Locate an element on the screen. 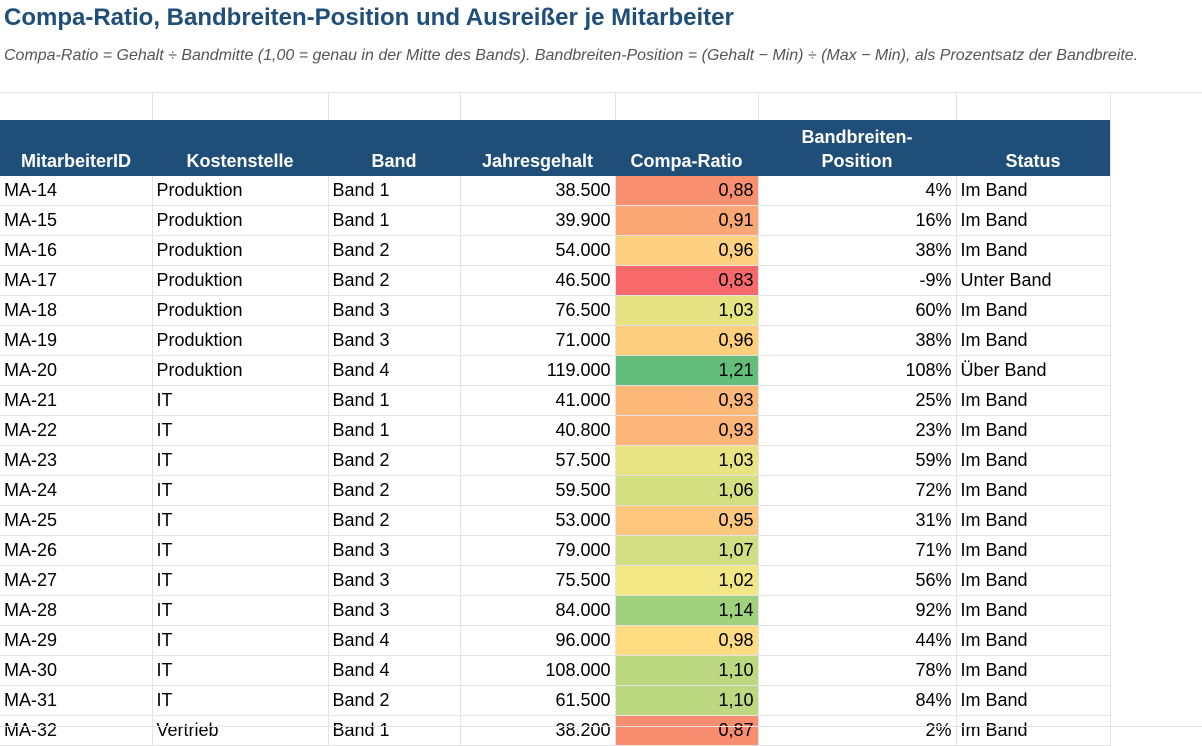 Image resolution: width=1202 pixels, height=746 pixels. cell-bandbreiten-position: 56% is located at coordinates (857, 580).